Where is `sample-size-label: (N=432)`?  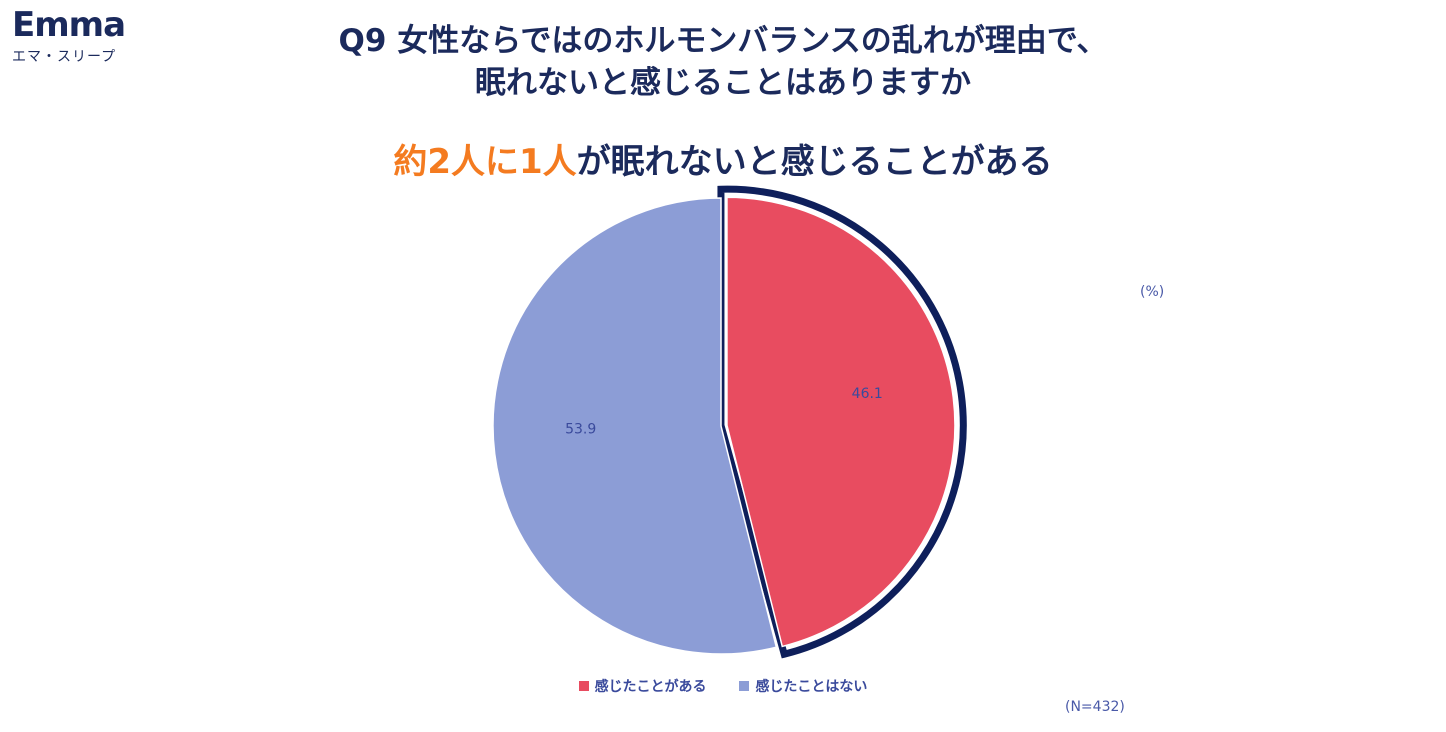 sample-size-label: (N=432) is located at coordinates (1095, 707).